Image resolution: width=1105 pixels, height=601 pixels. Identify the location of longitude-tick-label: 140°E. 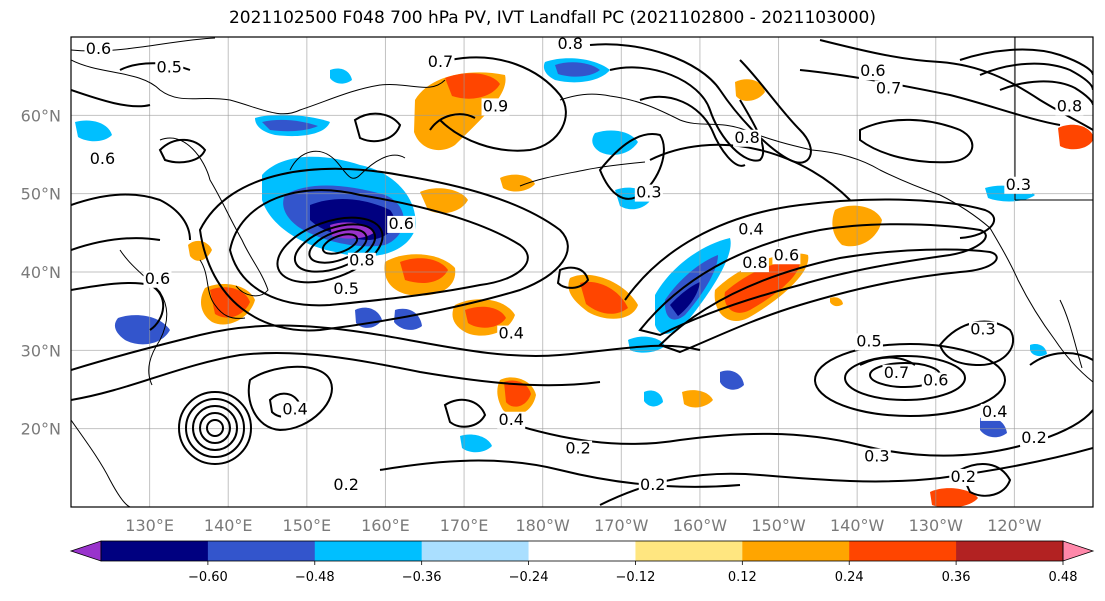
(228, 525).